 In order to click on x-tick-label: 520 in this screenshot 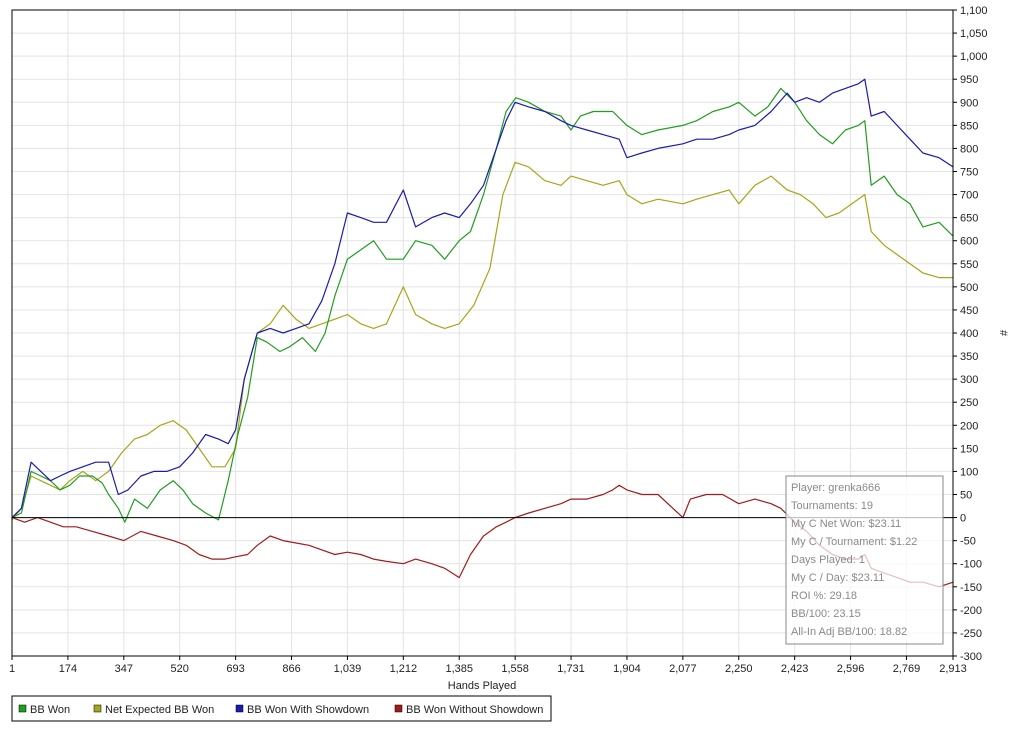, I will do `click(180, 669)`.